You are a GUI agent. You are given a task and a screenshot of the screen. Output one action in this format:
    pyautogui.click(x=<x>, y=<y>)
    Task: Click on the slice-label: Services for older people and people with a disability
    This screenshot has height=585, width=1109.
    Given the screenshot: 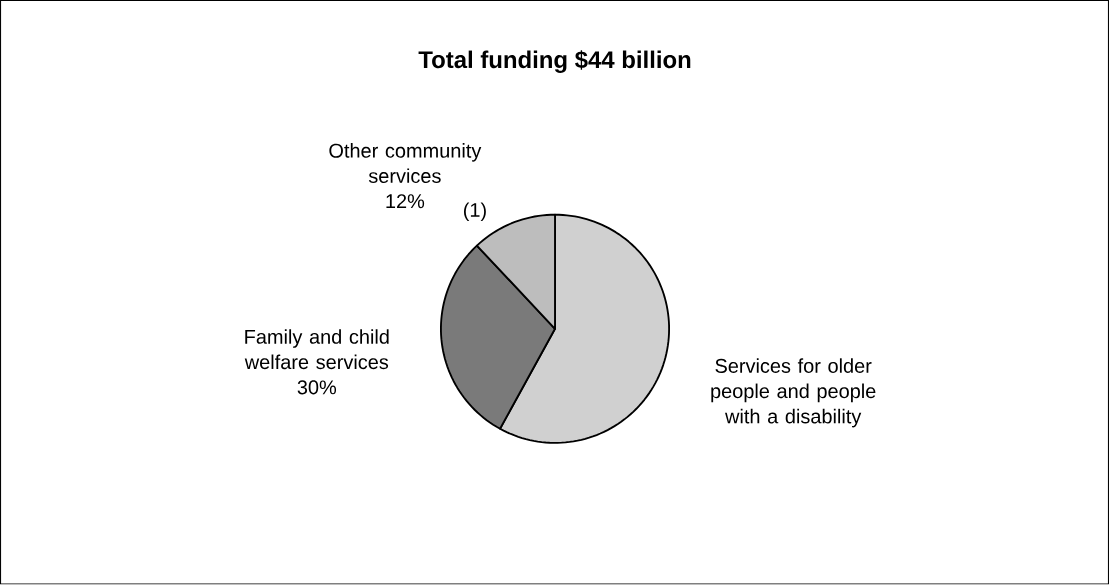 What is the action you would take?
    pyautogui.click(x=793, y=393)
    